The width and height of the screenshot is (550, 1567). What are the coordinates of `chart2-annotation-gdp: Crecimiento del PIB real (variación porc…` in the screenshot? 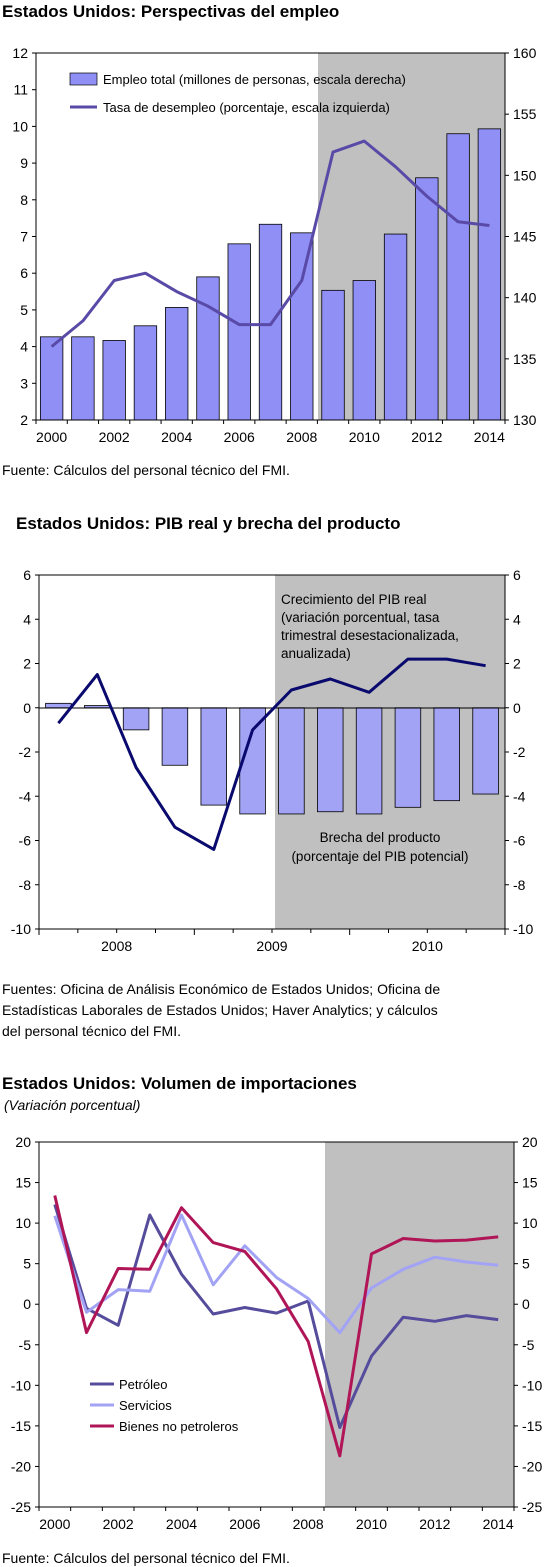 It's located at (370, 626).